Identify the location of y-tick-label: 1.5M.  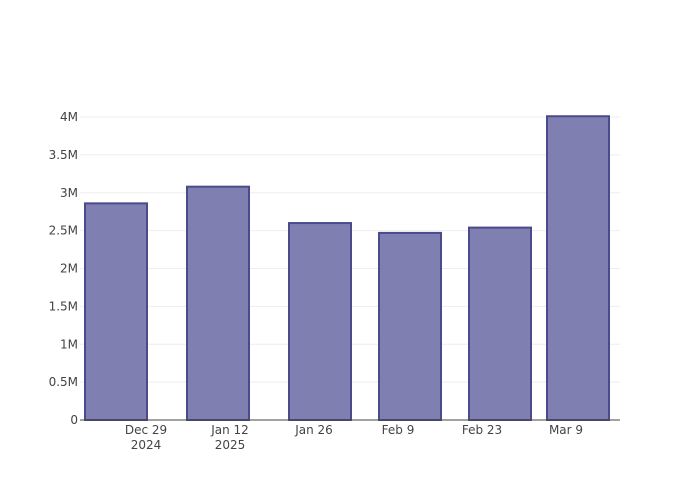
(63, 306).